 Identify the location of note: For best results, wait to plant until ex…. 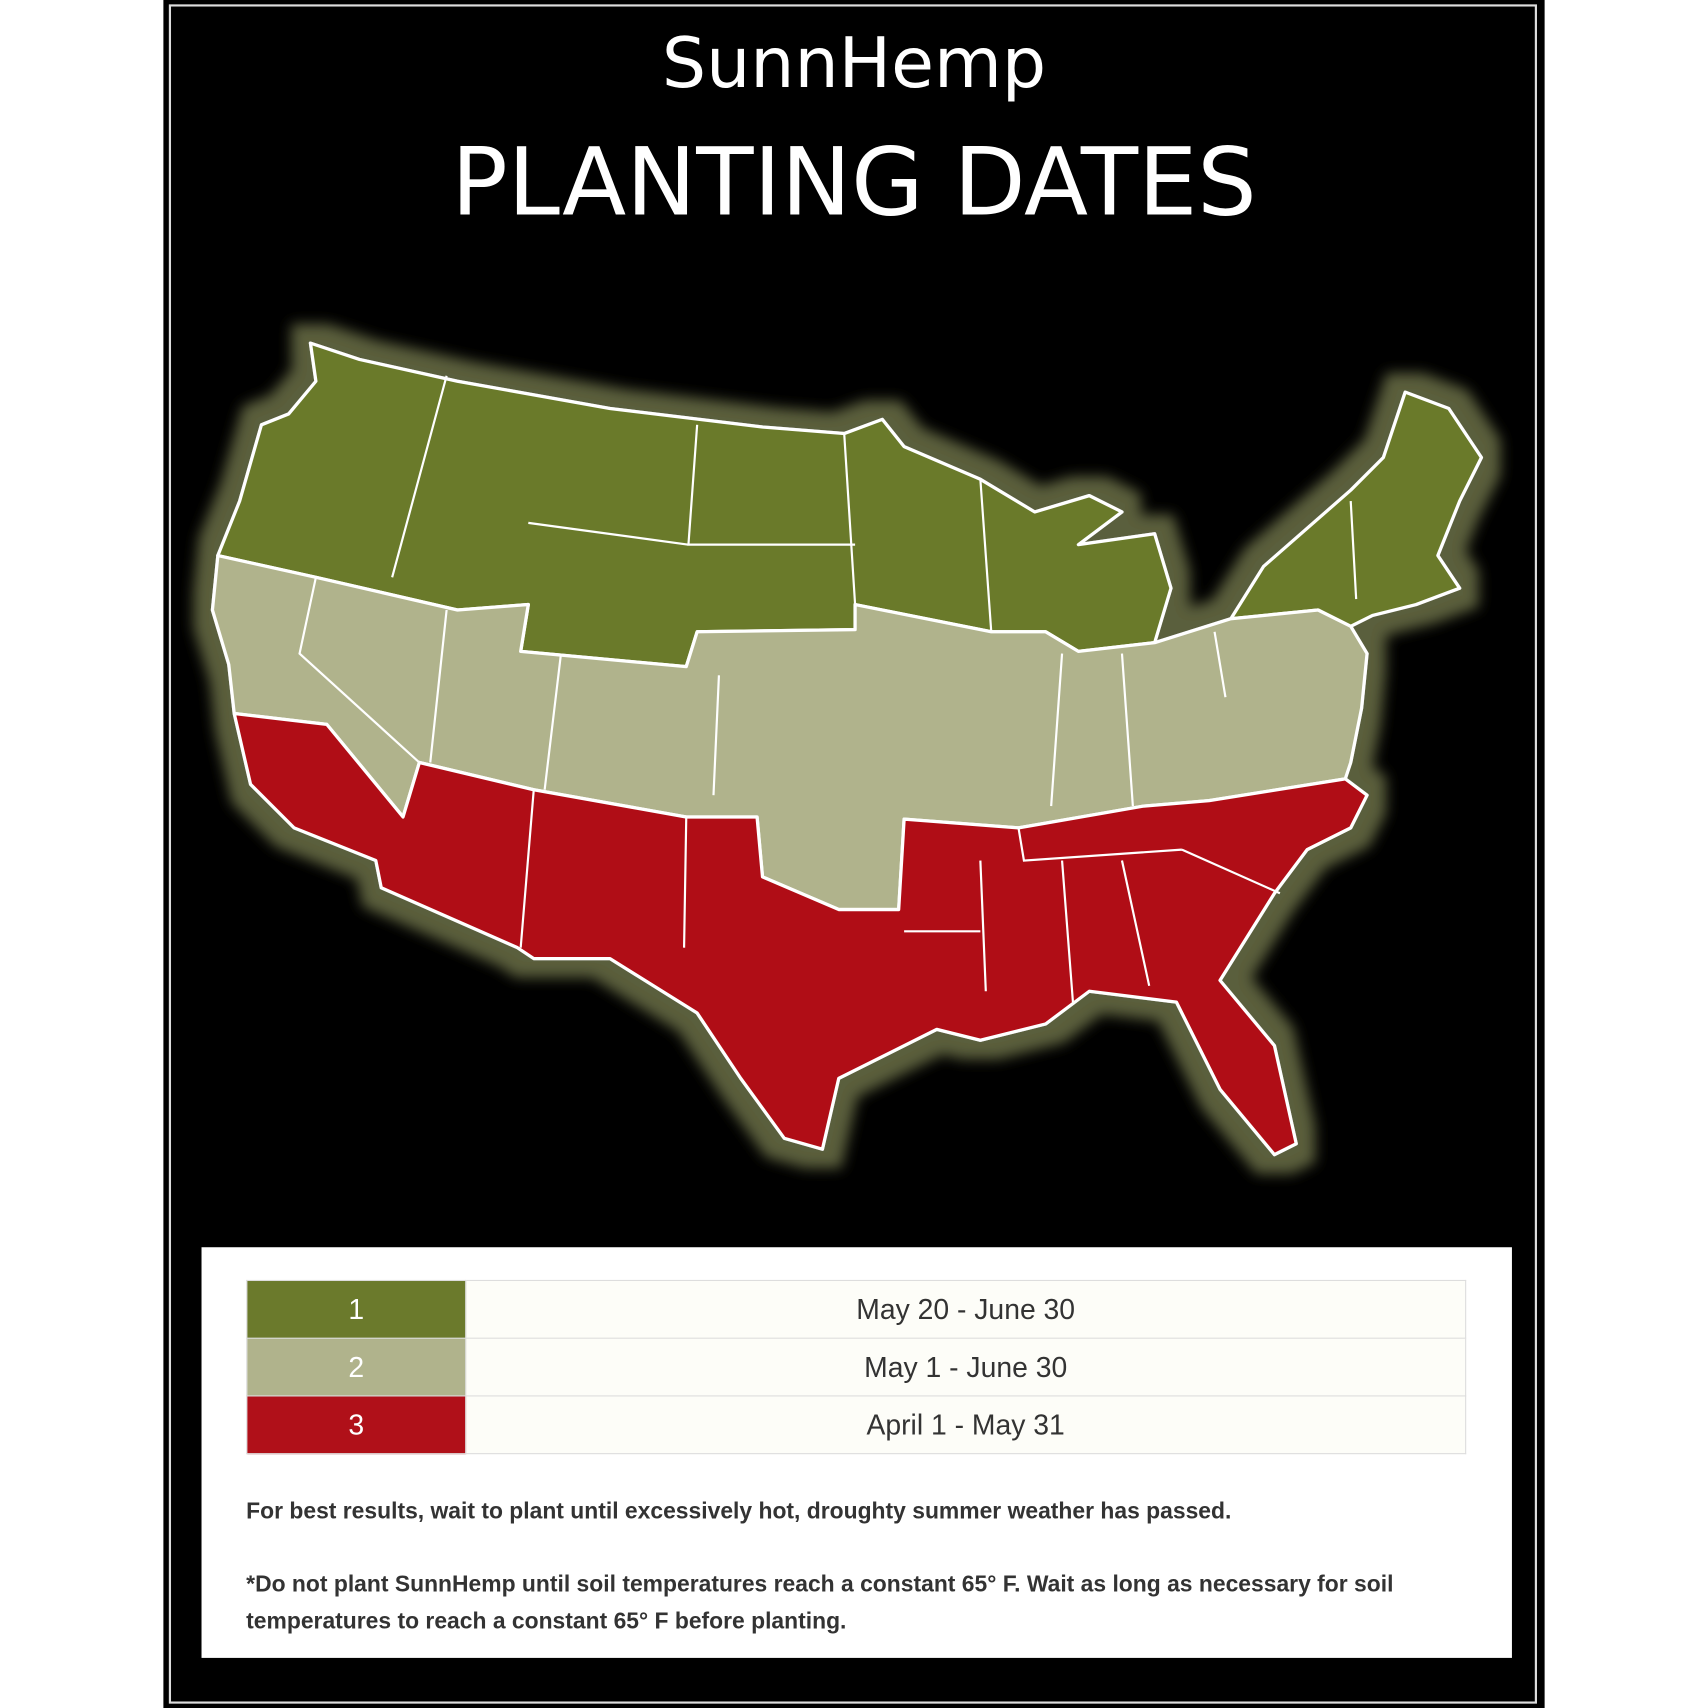
(739, 1511).